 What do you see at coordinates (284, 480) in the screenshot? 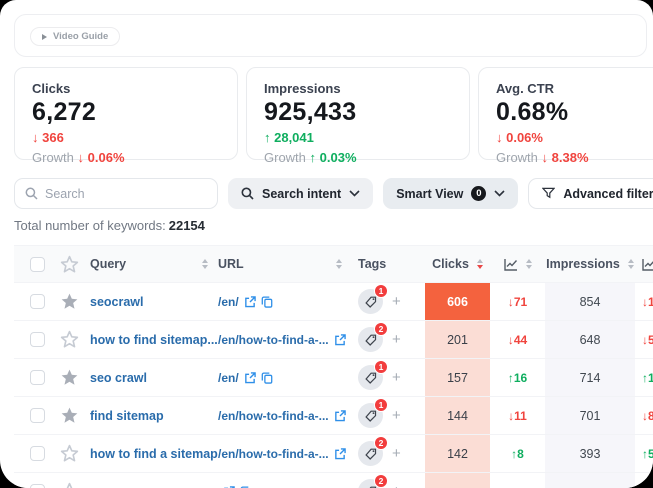
I see `url-cell` at bounding box center [284, 480].